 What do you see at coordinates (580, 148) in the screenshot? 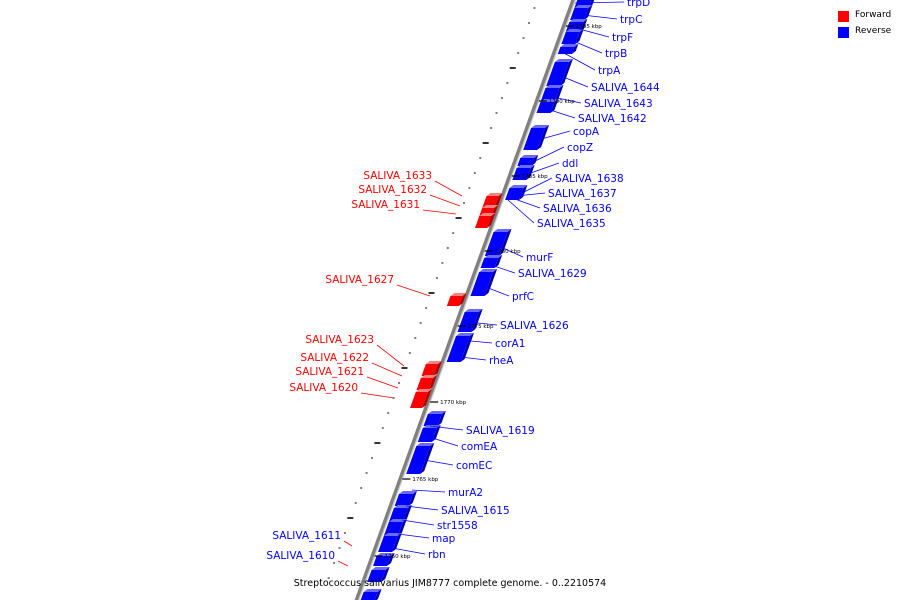
I see `reverse-gene-label: copZ` at bounding box center [580, 148].